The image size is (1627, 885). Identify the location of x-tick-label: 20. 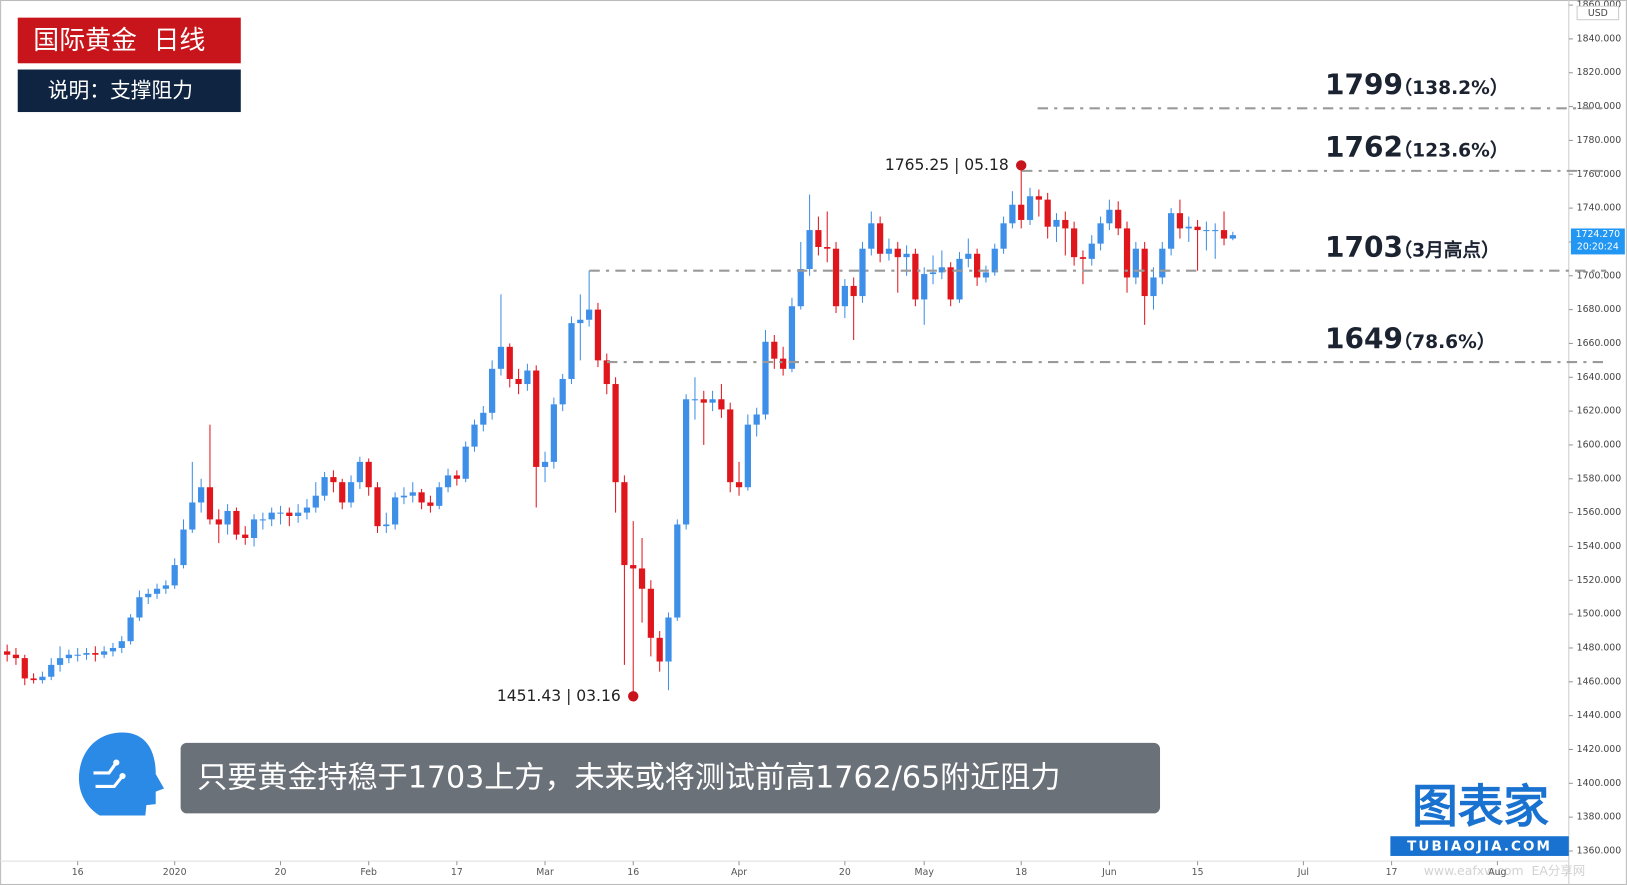
(281, 872).